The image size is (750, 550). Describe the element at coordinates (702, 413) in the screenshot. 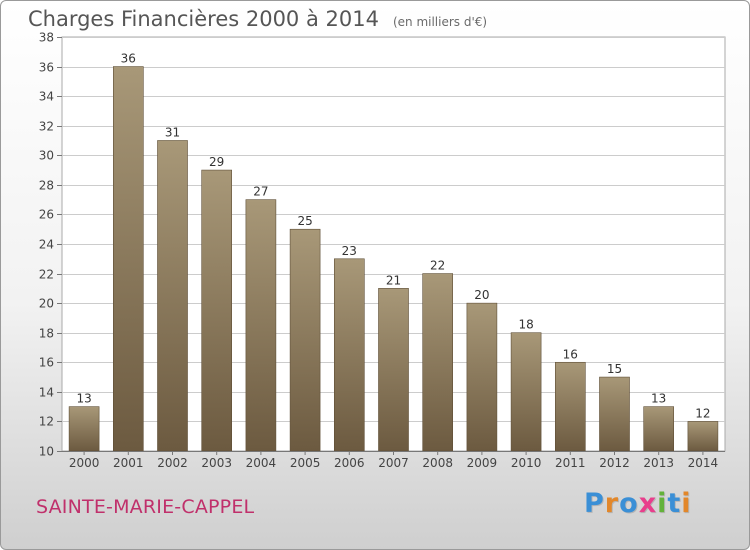

I see `data-label: 12` at that location.